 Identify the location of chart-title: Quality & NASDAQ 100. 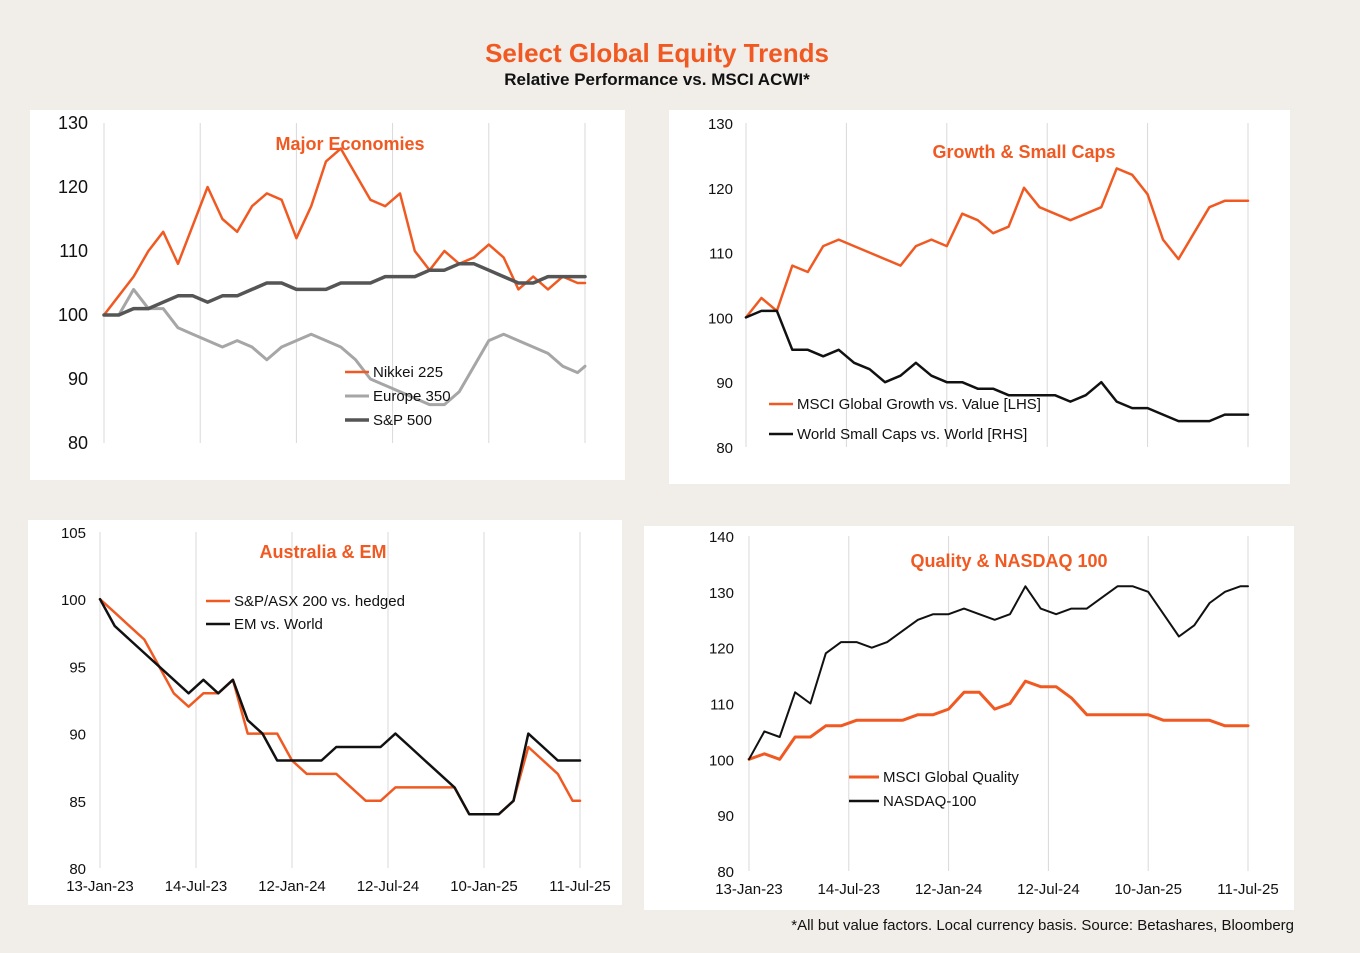
(1008, 561).